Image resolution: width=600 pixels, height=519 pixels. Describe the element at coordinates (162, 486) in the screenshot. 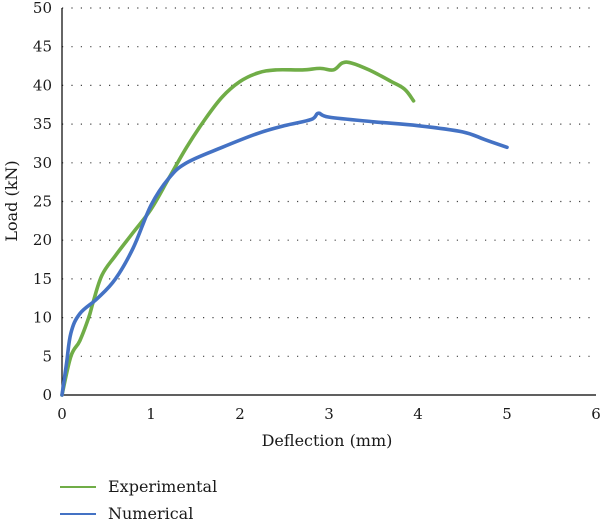

I see `legend-label-experimental: Experimental` at that location.